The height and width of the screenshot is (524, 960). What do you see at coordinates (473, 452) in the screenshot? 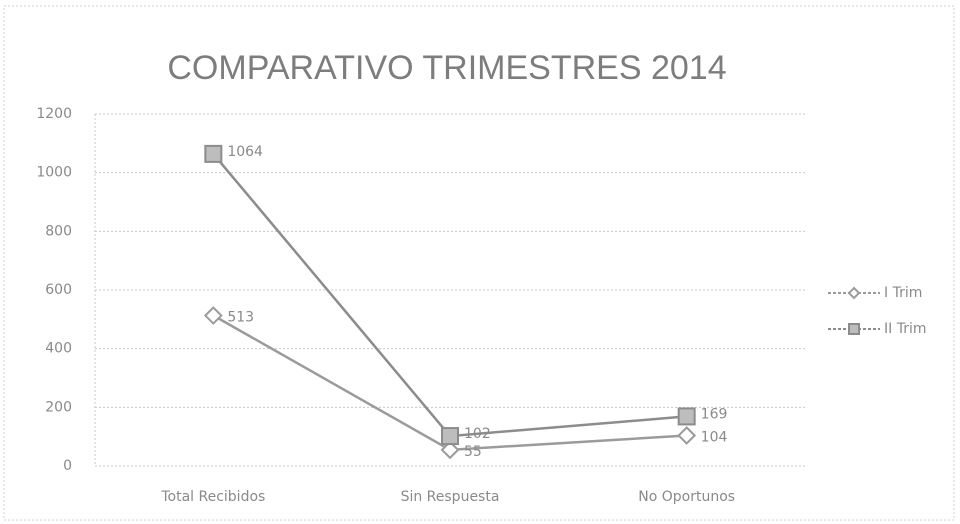
I see `data-label: 55` at bounding box center [473, 452].